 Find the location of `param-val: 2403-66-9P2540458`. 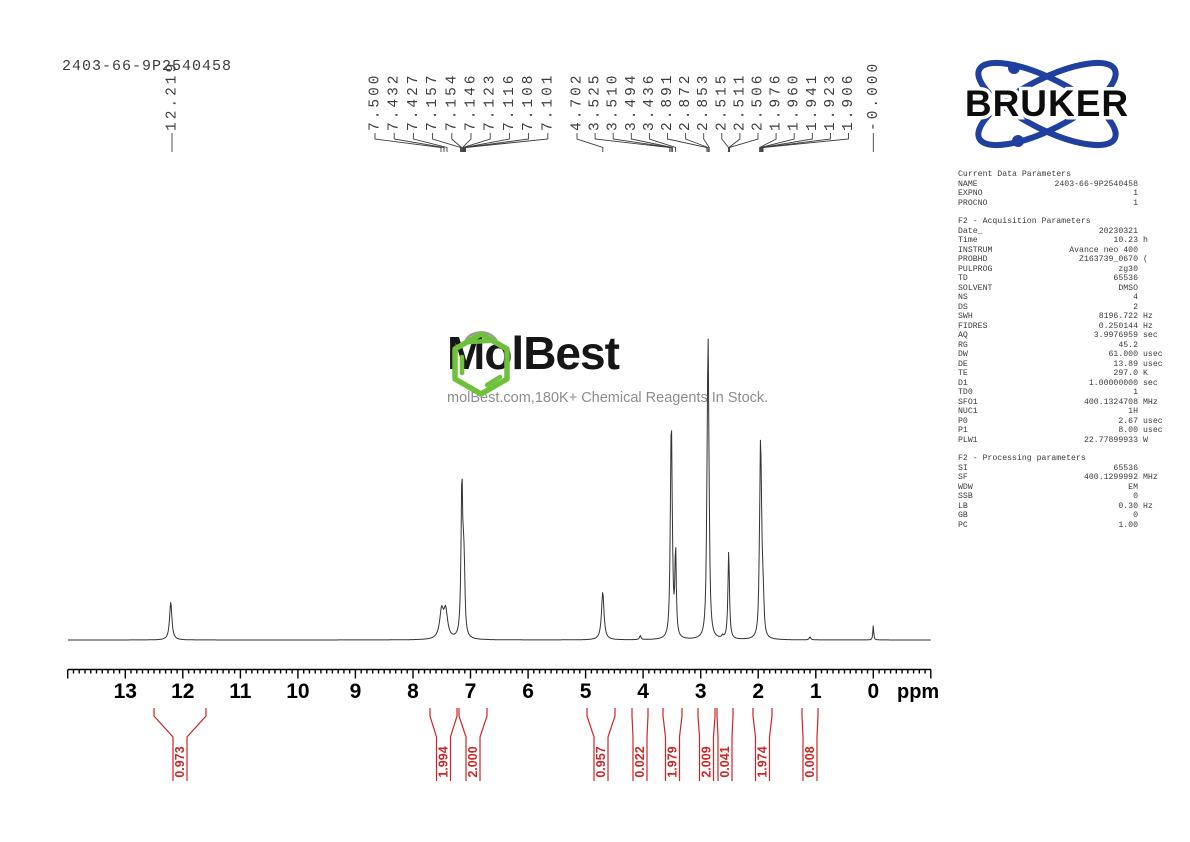

param-val: 2403-66-9P2540458 is located at coordinates (1096, 184).